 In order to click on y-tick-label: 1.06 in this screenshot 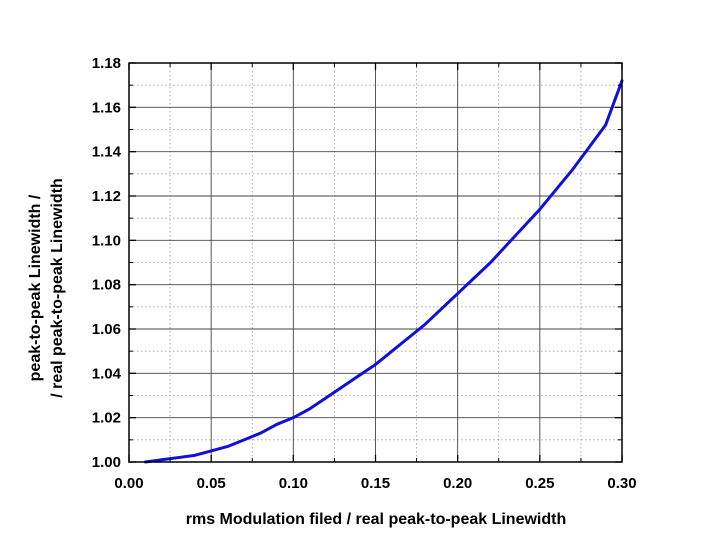, I will do `click(106, 329)`.